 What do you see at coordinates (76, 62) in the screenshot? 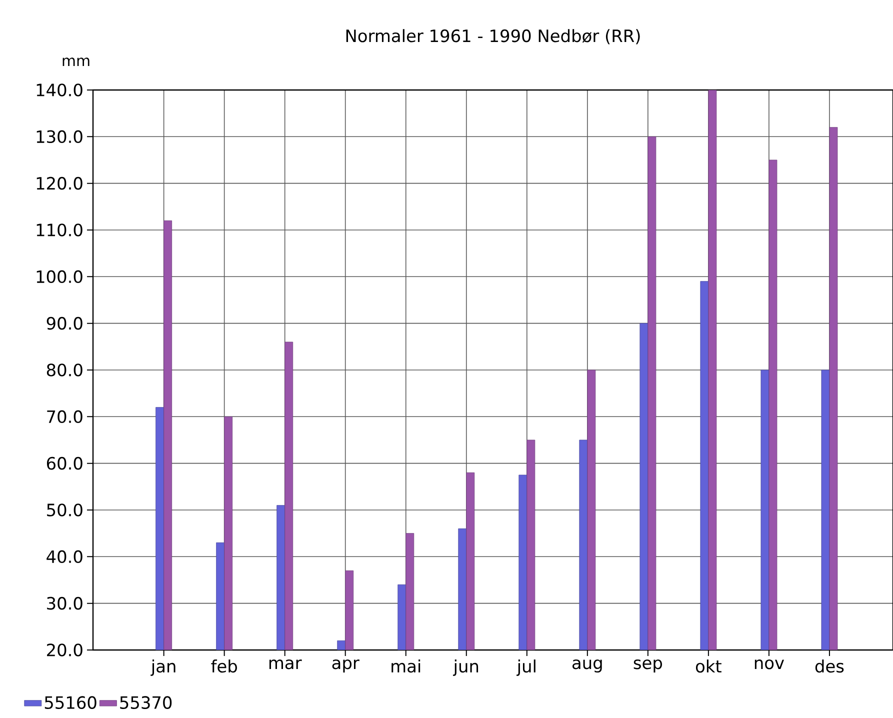
I see `y-axis-title: mm` at bounding box center [76, 62].